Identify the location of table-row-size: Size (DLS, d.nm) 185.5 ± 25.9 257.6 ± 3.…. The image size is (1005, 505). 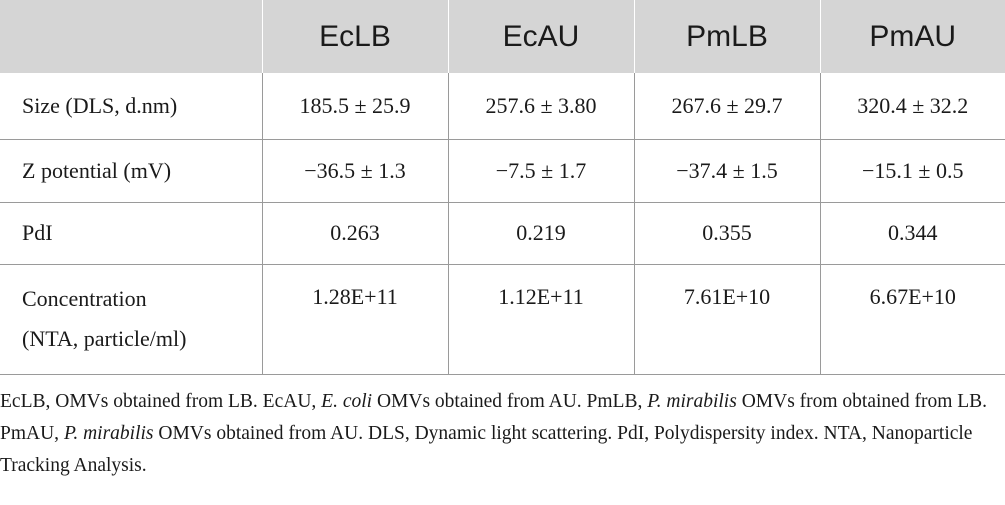
(502, 106).